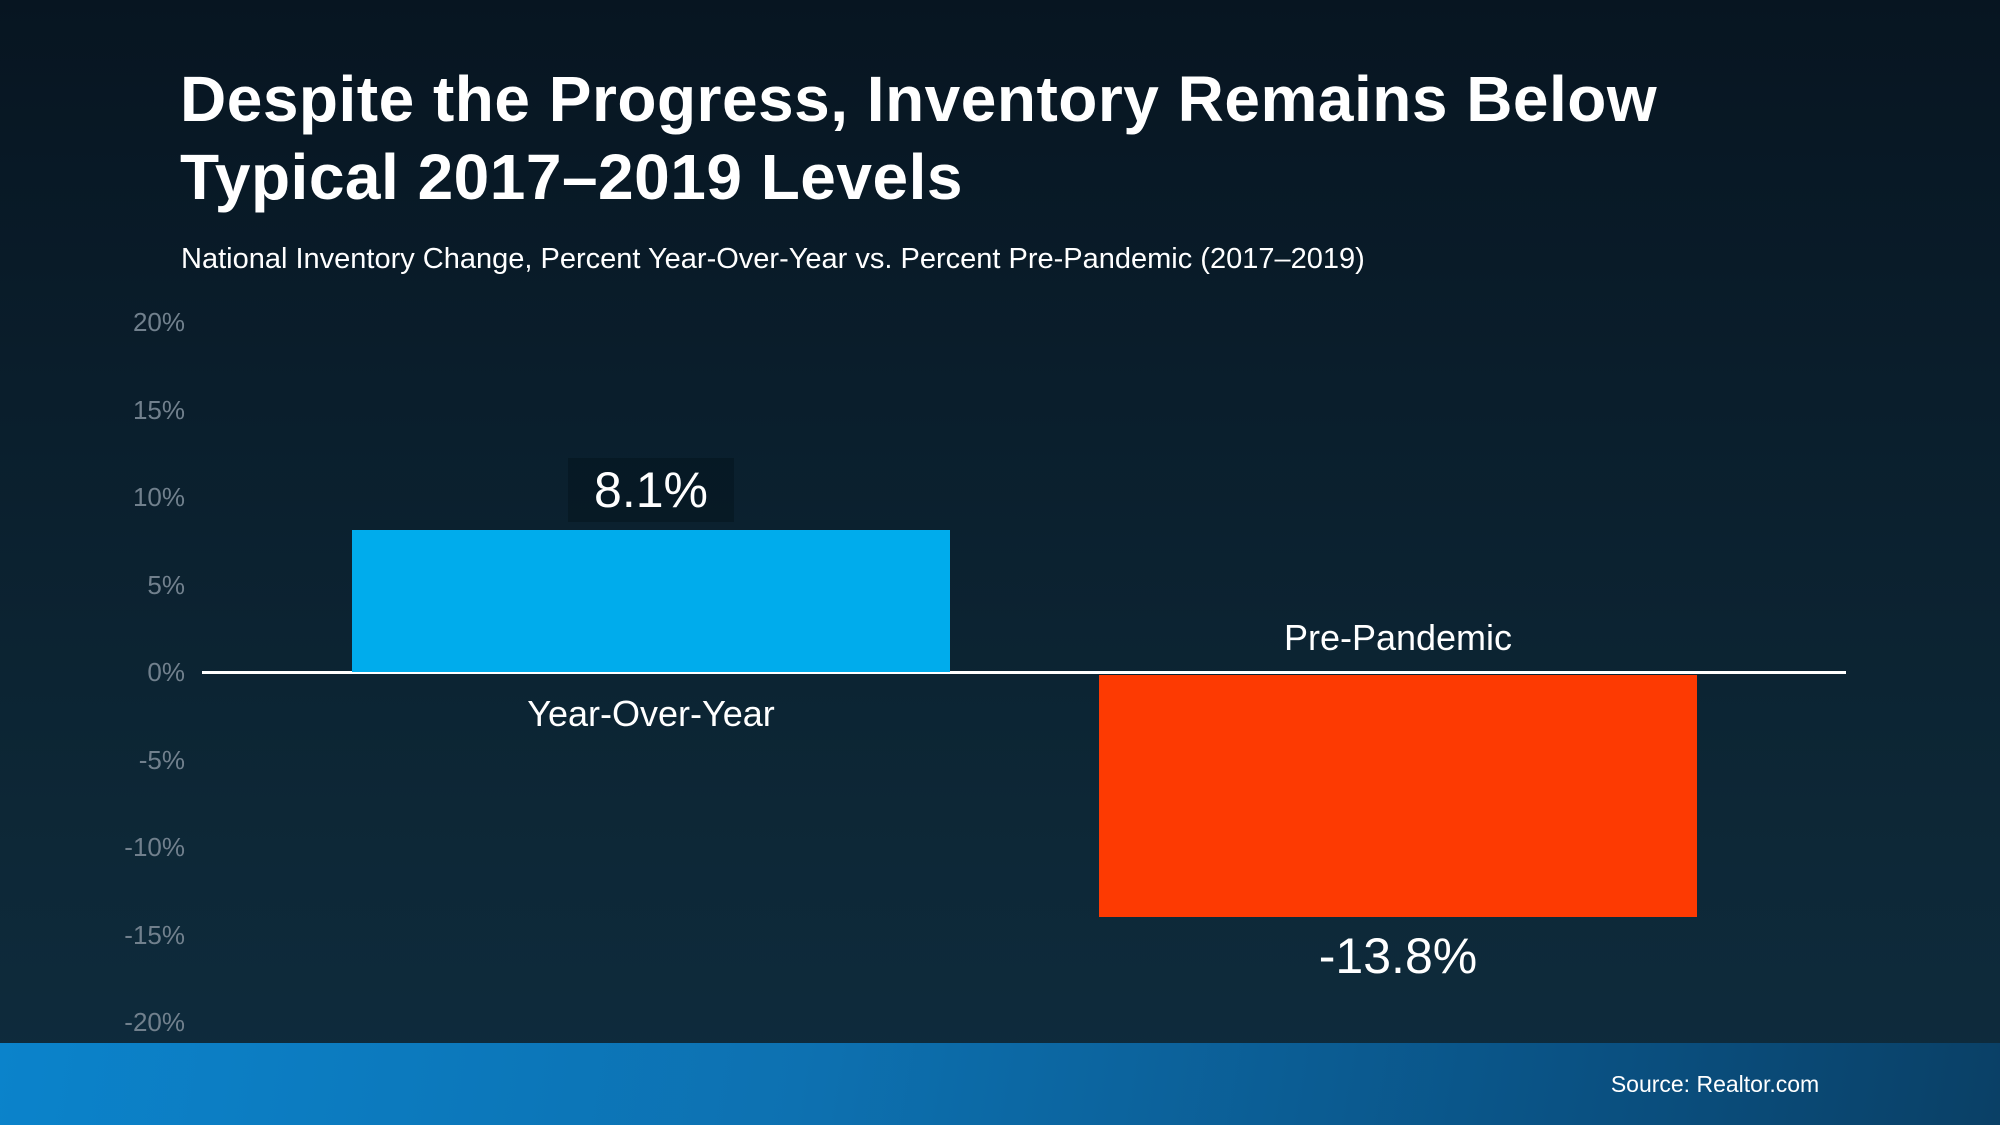  I want to click on bar-value-label: 8.1%, so click(651, 490).